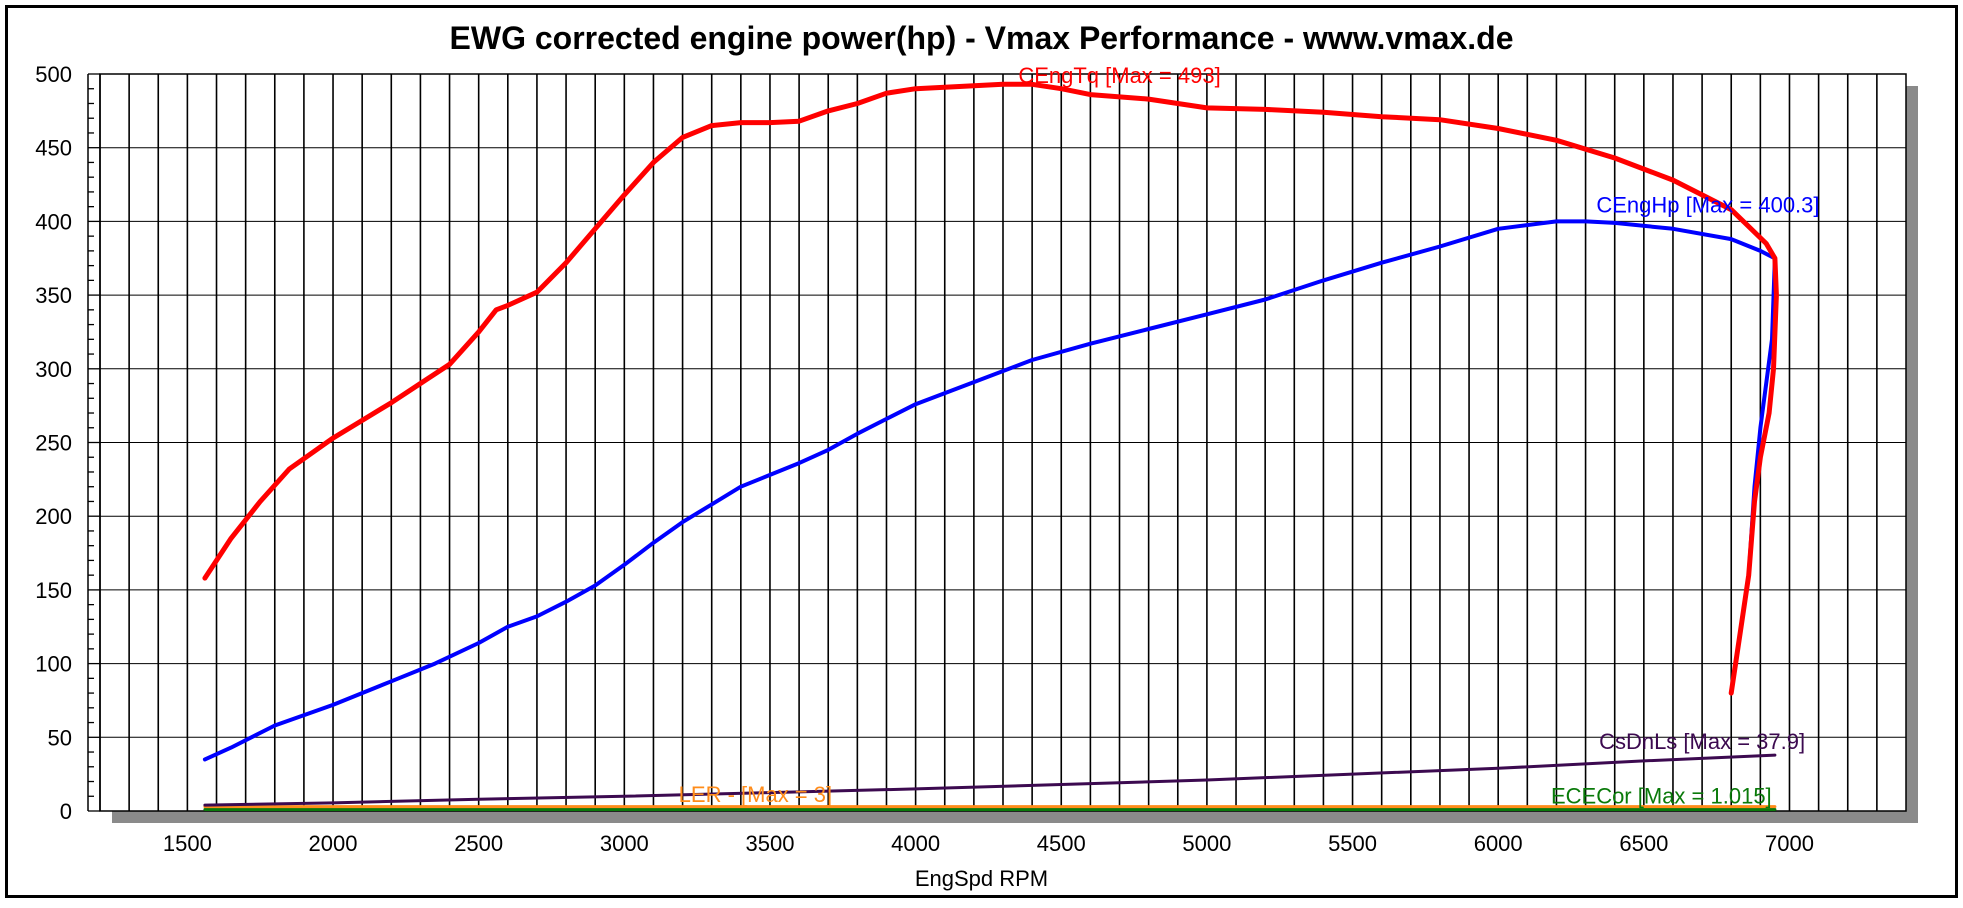 The height and width of the screenshot is (908, 1963). What do you see at coordinates (53, 295) in the screenshot?
I see `y-tick-label: 350` at bounding box center [53, 295].